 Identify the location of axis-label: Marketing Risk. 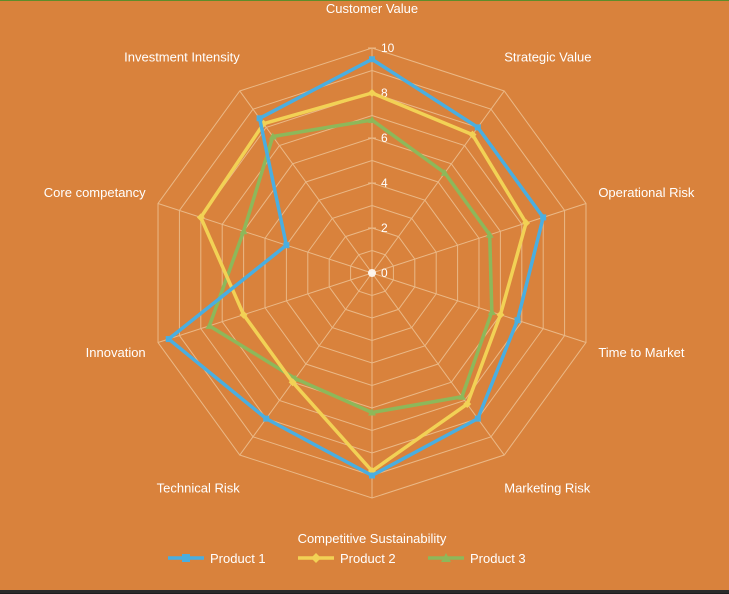
(547, 488).